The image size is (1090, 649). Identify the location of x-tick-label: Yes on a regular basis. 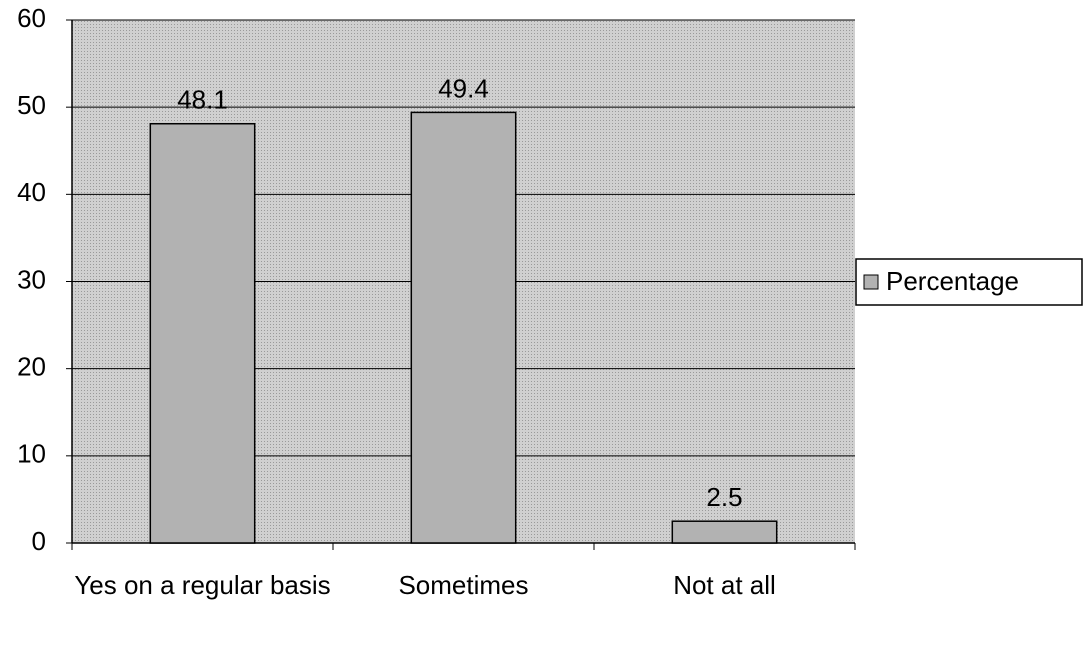
(202, 585).